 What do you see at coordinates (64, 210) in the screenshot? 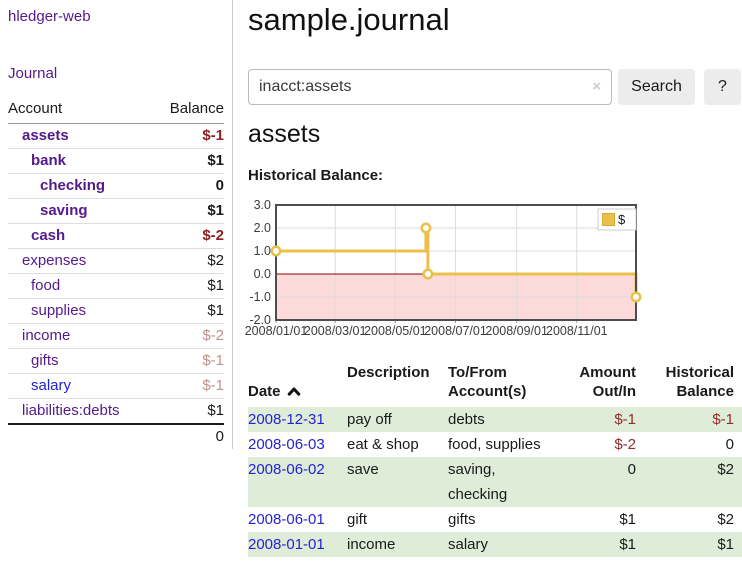
I see `account-link: saving` at bounding box center [64, 210].